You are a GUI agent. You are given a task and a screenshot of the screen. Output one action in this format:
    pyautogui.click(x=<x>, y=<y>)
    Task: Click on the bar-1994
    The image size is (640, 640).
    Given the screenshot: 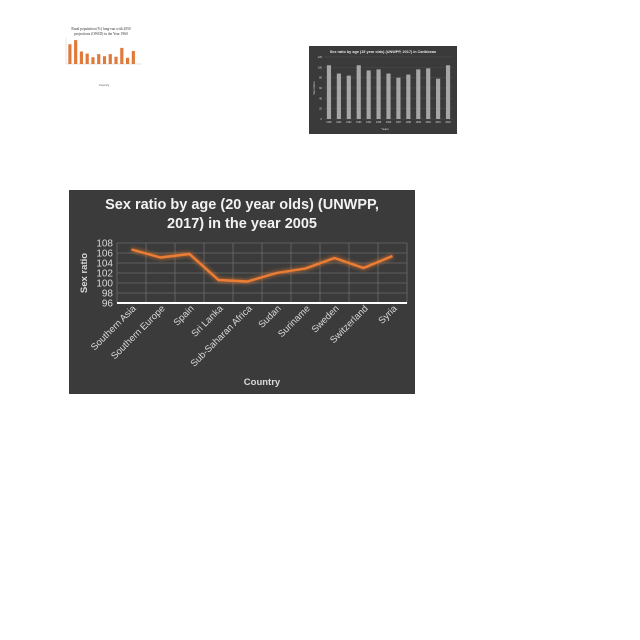 What is the action you would take?
    pyautogui.click(x=368, y=94)
    